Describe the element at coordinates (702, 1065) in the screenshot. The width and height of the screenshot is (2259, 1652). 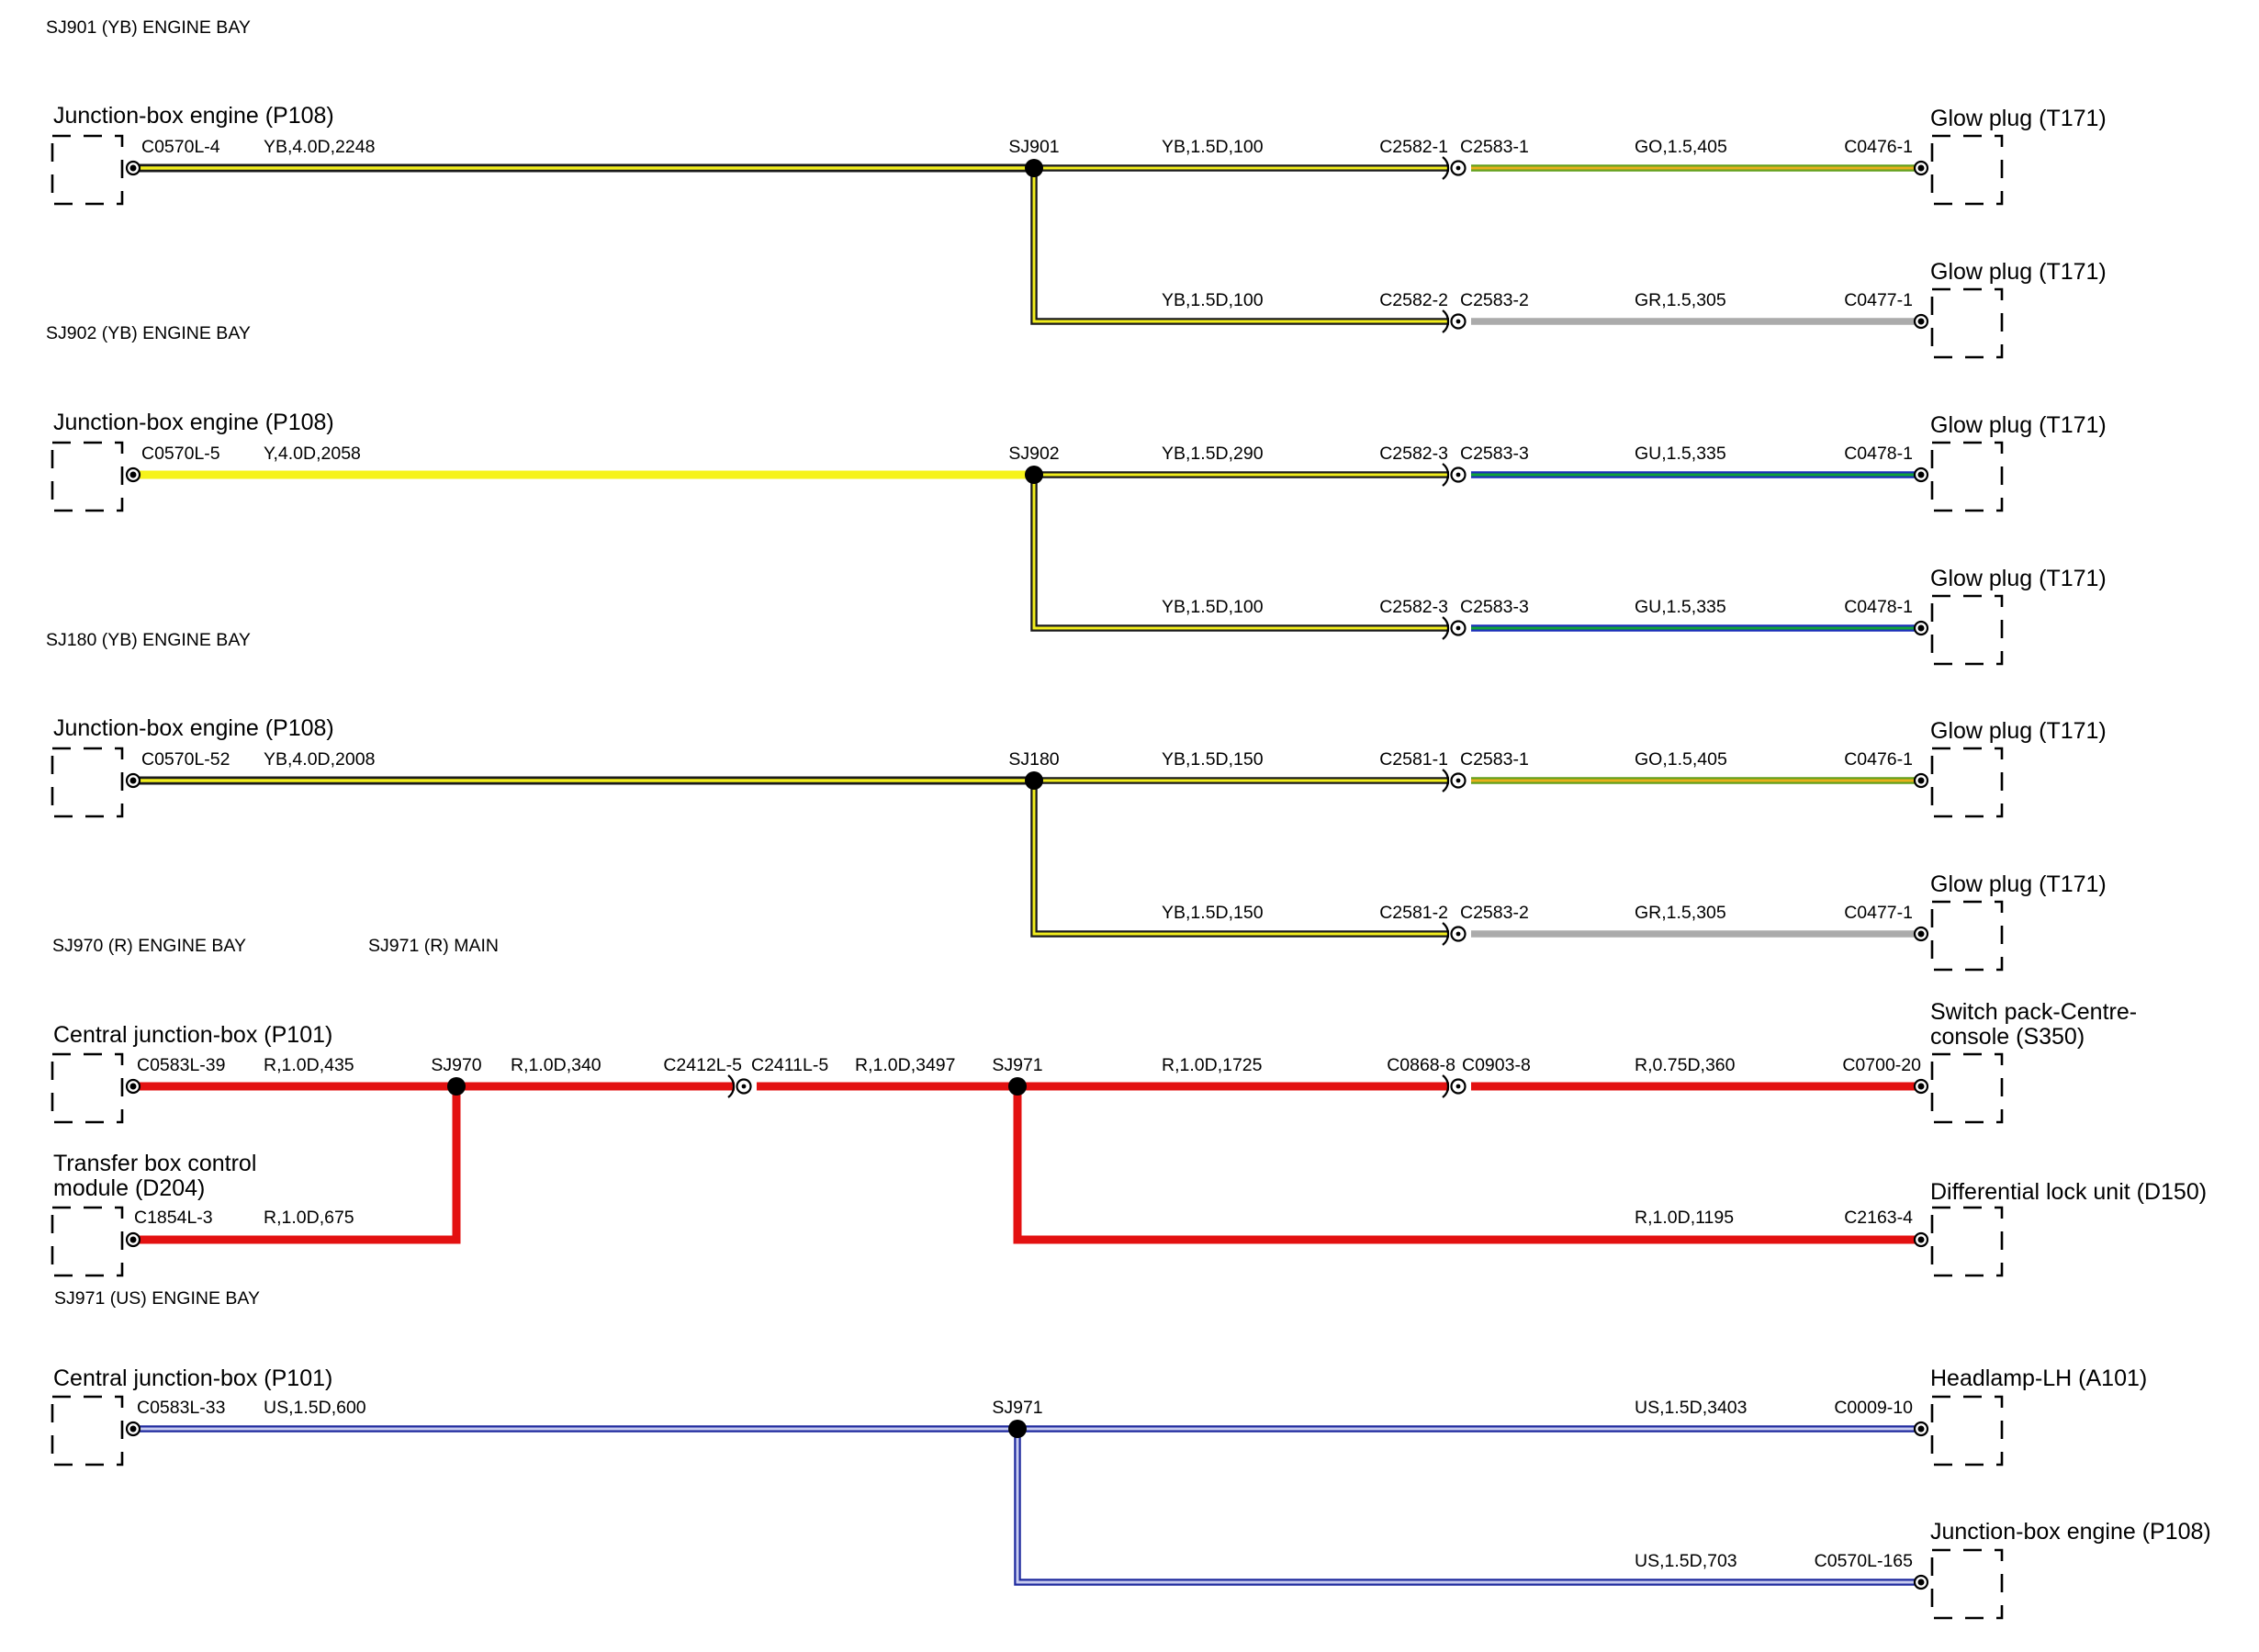
I see `red-inline-left: C2412L-5` at that location.